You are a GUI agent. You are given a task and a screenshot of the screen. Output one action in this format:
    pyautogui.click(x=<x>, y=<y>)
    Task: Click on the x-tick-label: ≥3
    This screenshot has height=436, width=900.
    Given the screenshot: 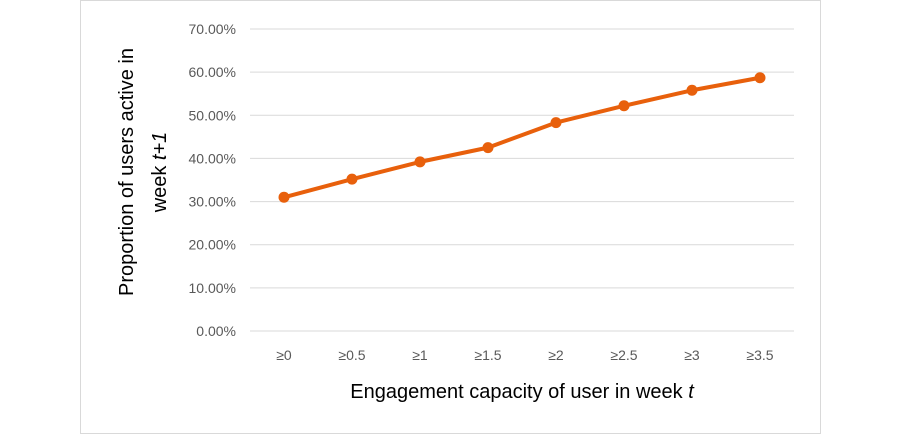 What is the action you would take?
    pyautogui.click(x=692, y=355)
    